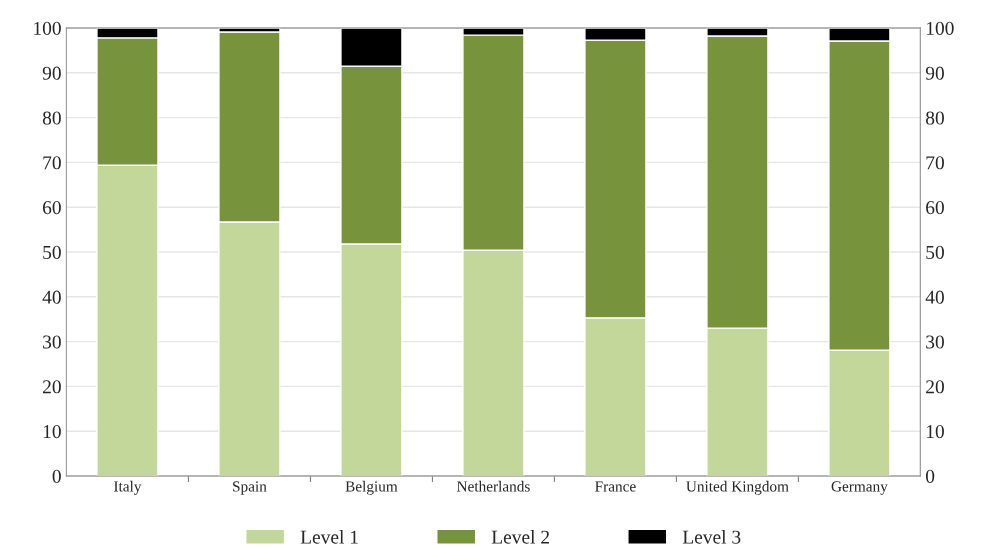  What do you see at coordinates (935, 163) in the screenshot?
I see `y2-tick-label: 70` at bounding box center [935, 163].